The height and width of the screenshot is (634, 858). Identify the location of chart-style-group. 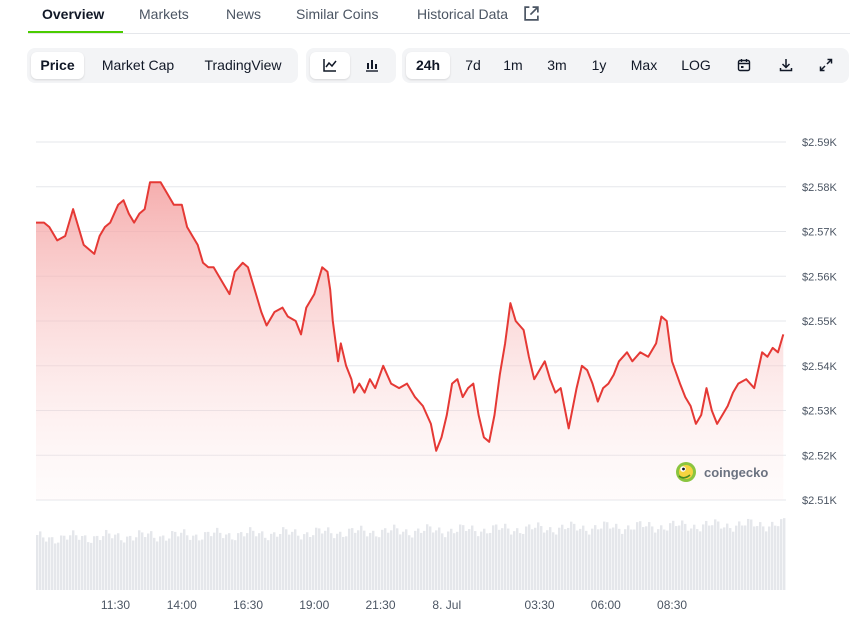
(351, 65).